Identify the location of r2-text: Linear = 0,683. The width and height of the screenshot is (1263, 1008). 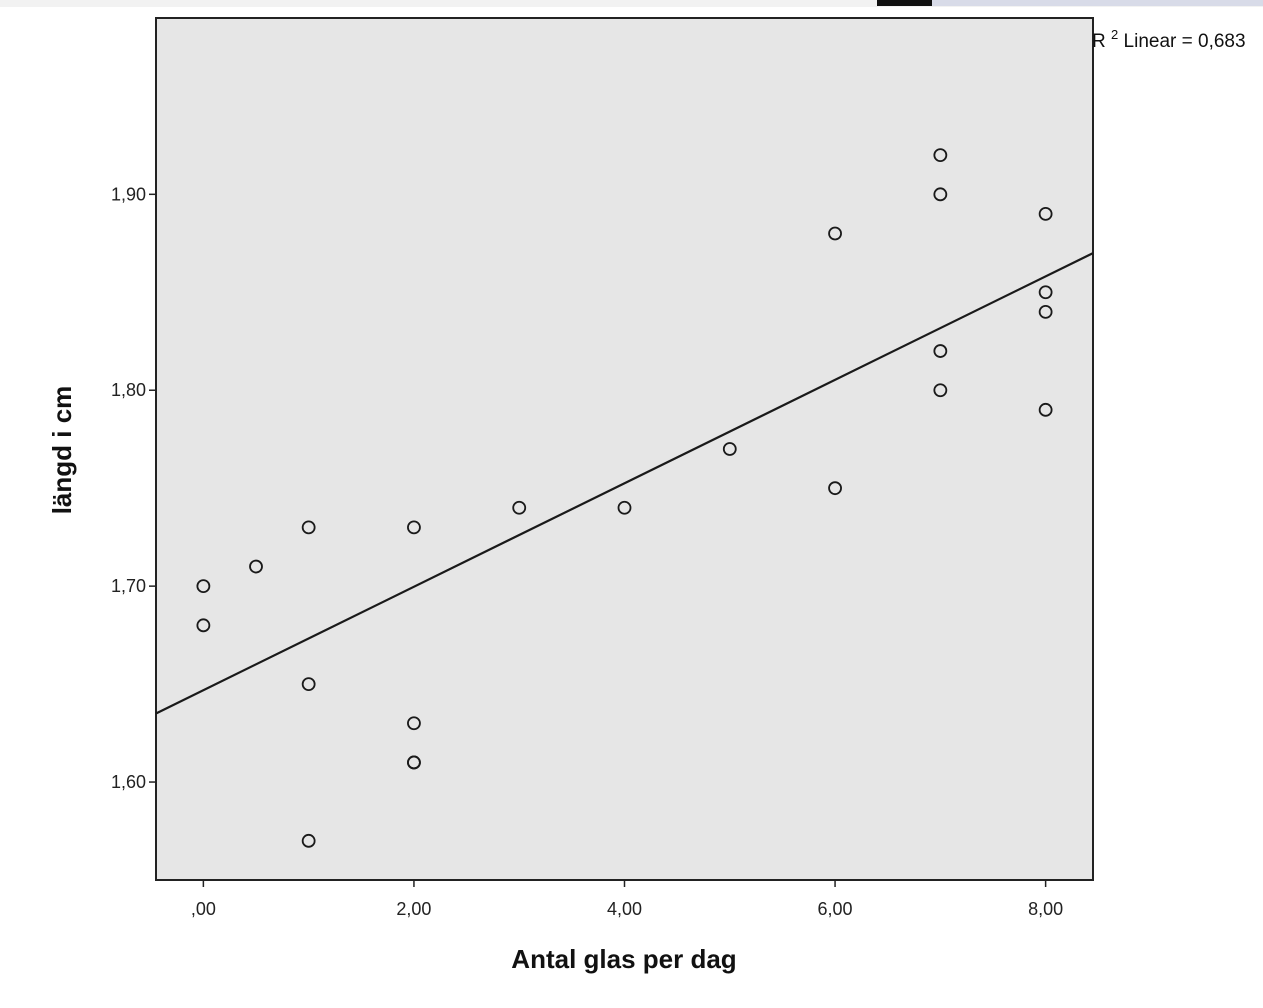
(1185, 41).